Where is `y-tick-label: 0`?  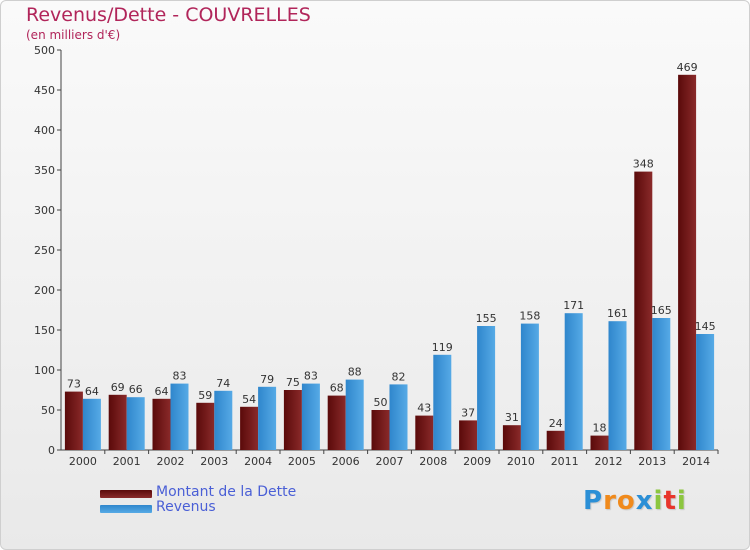 y-tick-label: 0 is located at coordinates (51, 450).